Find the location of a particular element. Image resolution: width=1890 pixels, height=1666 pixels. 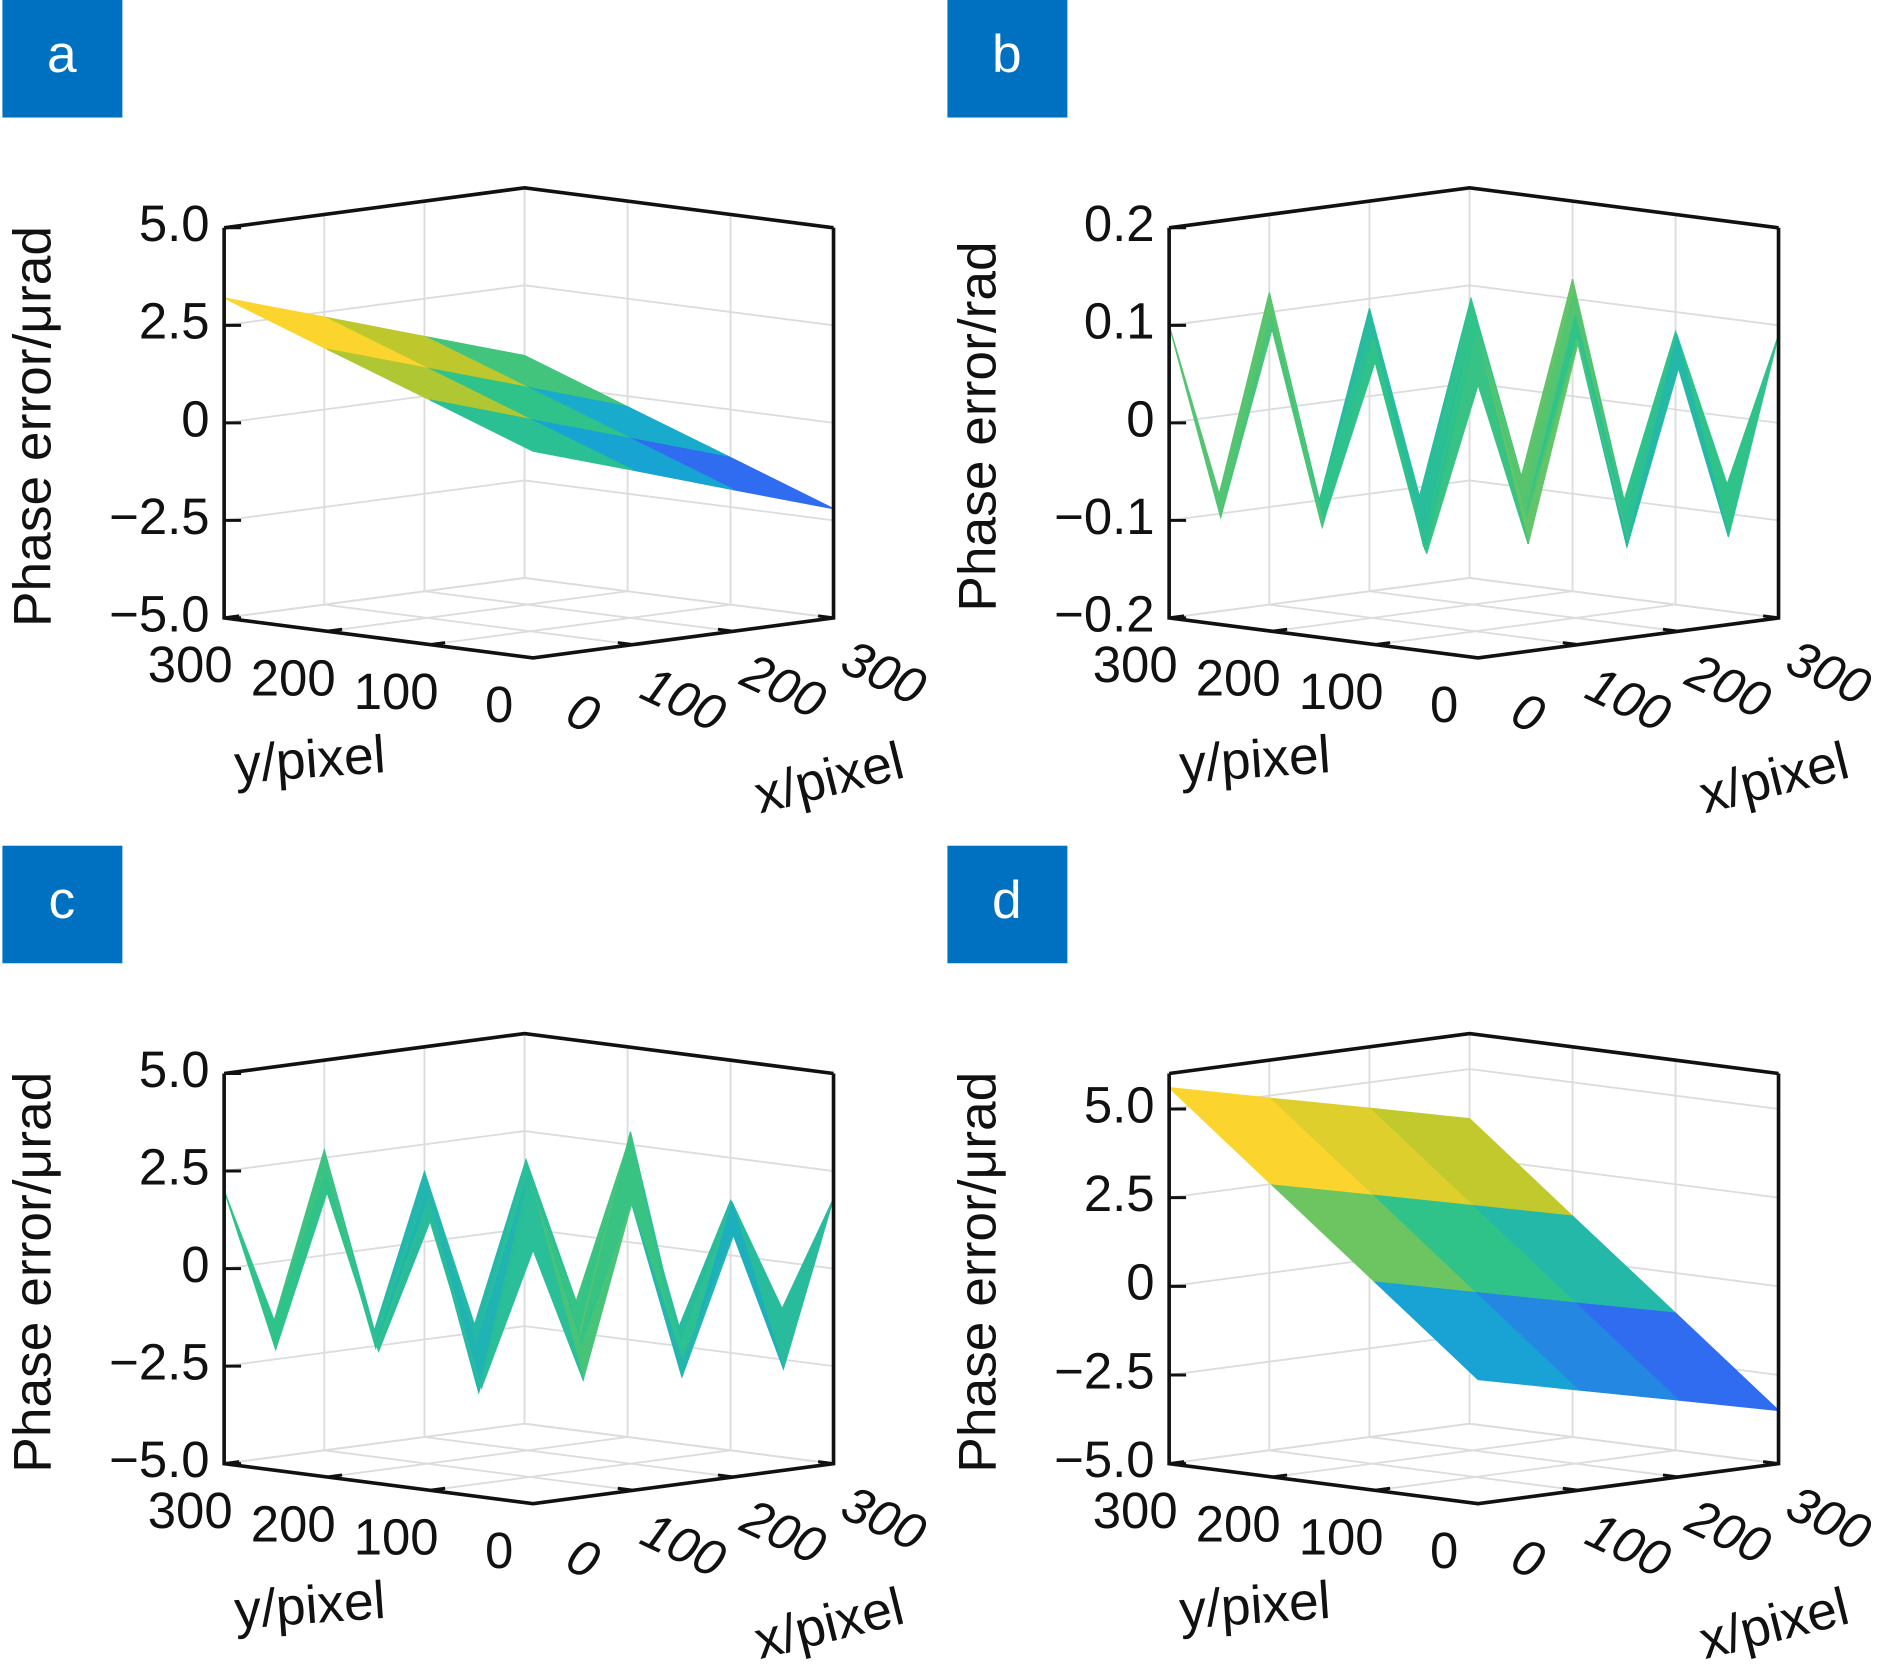

panel-label: a is located at coordinates (62, 54).